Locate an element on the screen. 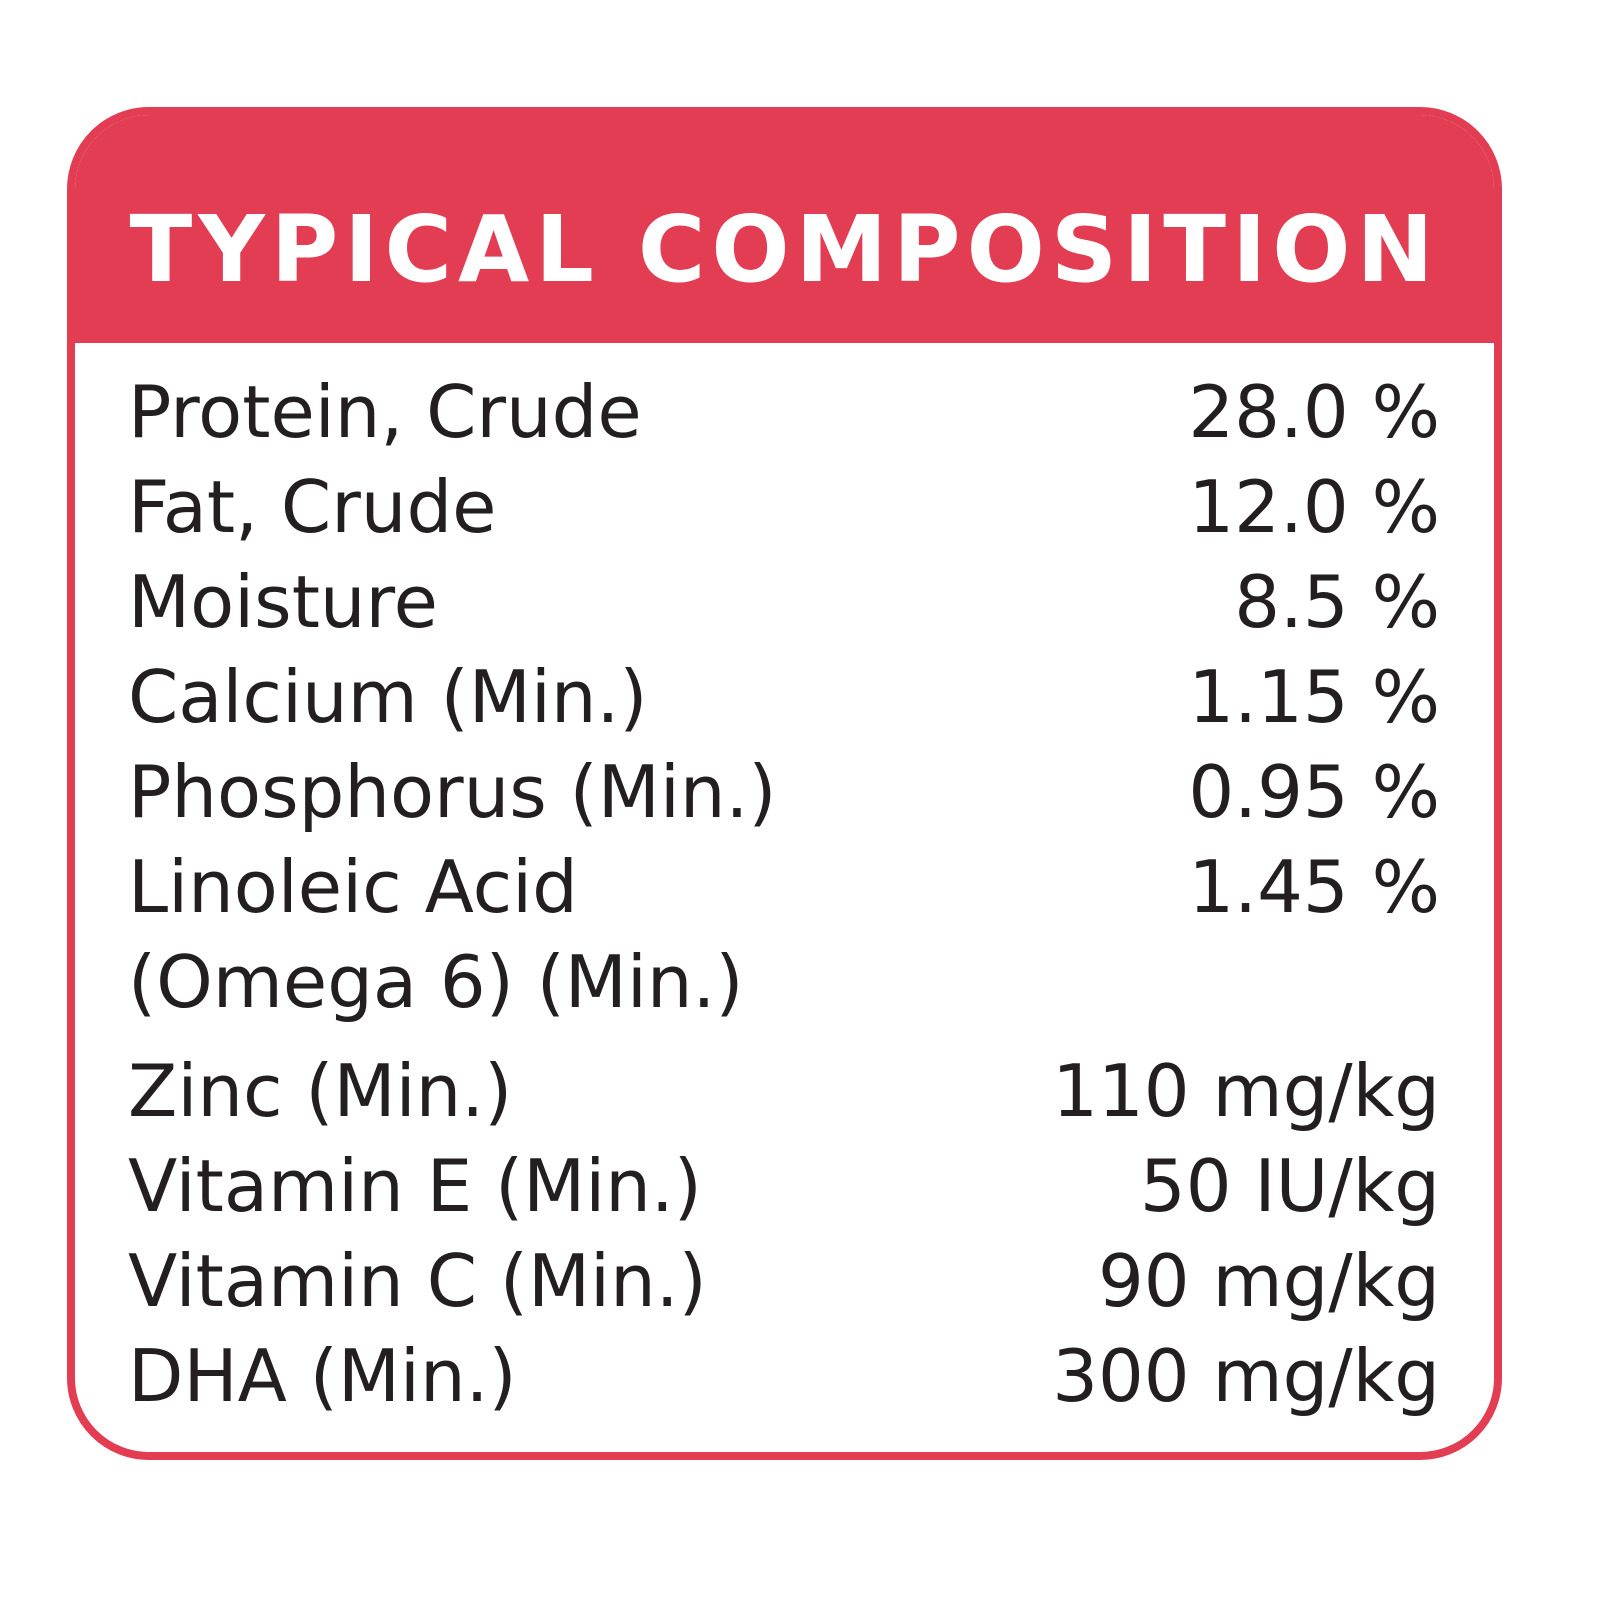 The image size is (1600, 1600). nutrient-value: 300 mg/kg is located at coordinates (1246, 1376).